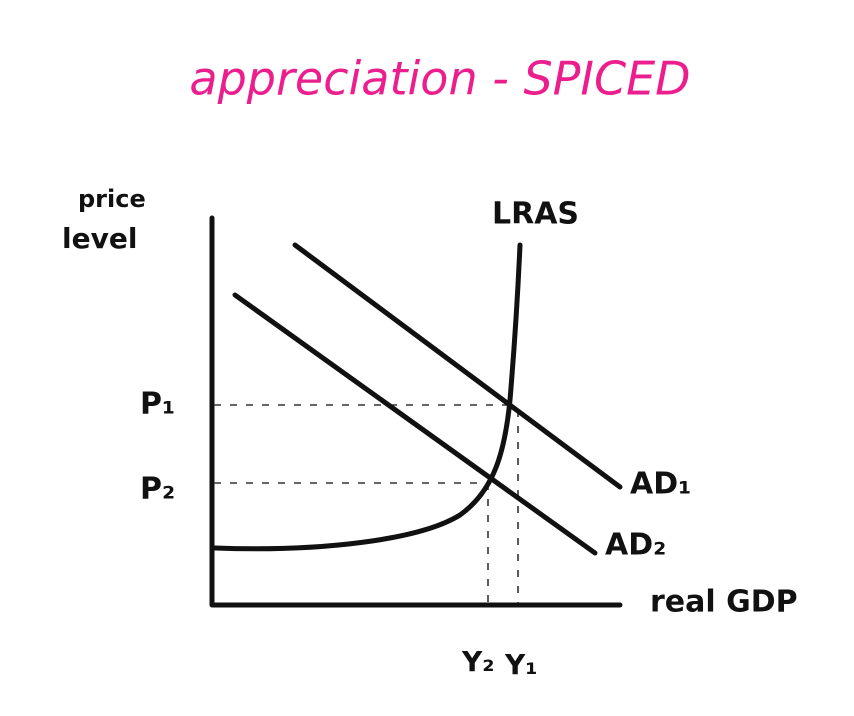  I want to click on lras-label: LRAS, so click(535, 214).